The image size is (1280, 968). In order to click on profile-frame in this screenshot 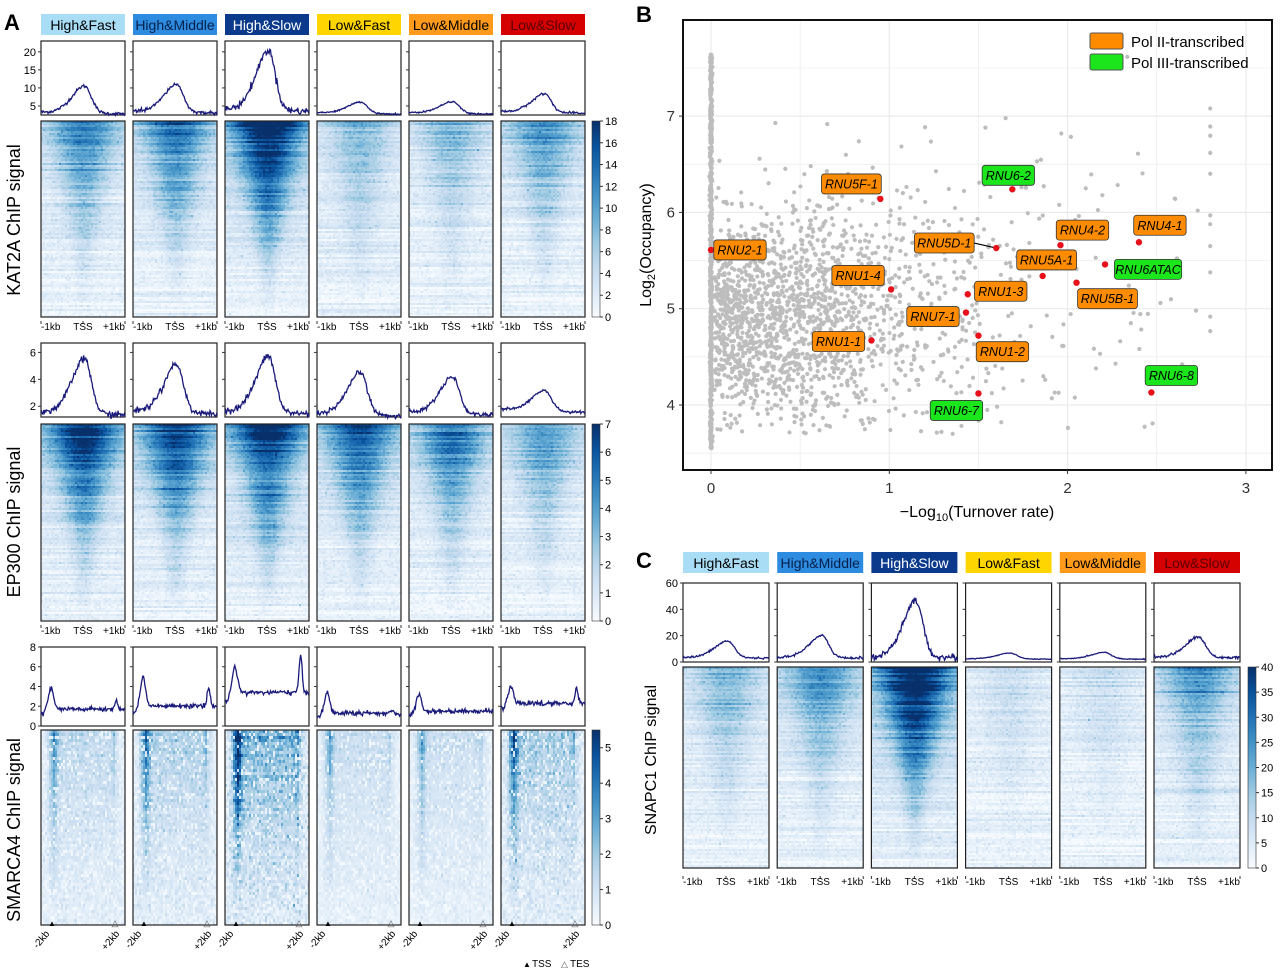, I will do `click(451, 686)`.